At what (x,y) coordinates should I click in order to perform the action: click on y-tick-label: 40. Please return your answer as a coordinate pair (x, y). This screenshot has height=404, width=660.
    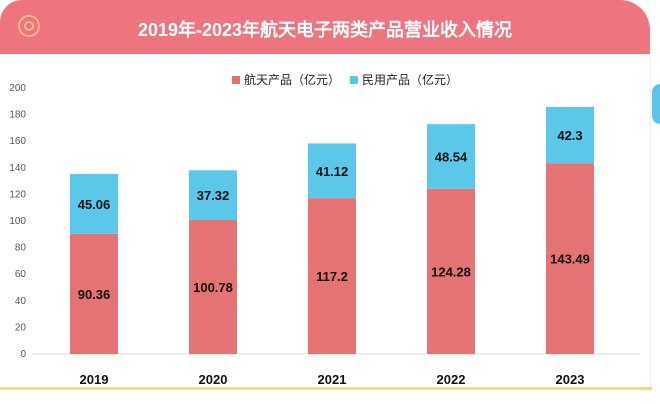
    Looking at the image, I should click on (21, 301).